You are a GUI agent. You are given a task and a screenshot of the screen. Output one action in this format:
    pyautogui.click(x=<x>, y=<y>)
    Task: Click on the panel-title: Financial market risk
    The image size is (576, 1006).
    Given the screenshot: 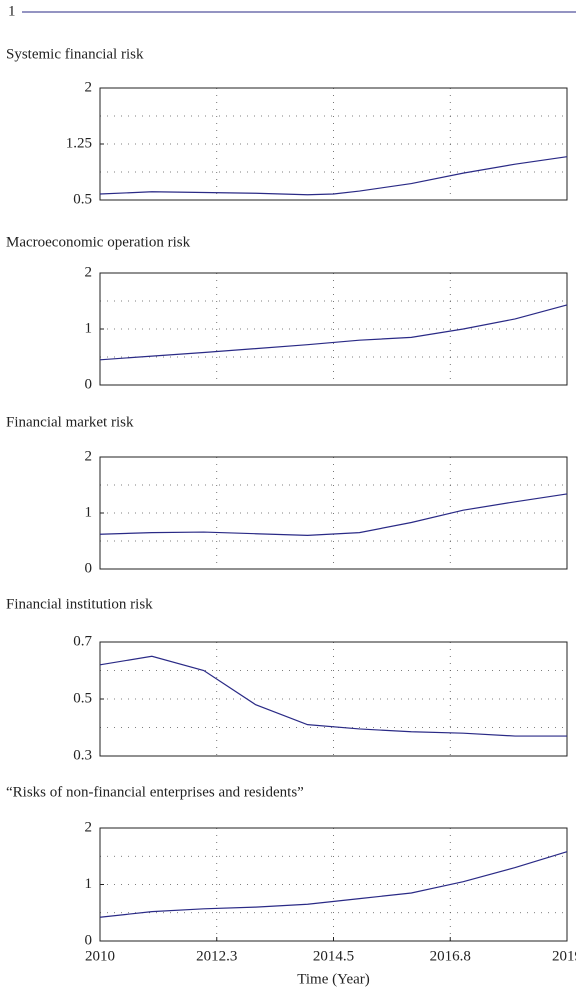 What is the action you would take?
    pyautogui.click(x=70, y=422)
    